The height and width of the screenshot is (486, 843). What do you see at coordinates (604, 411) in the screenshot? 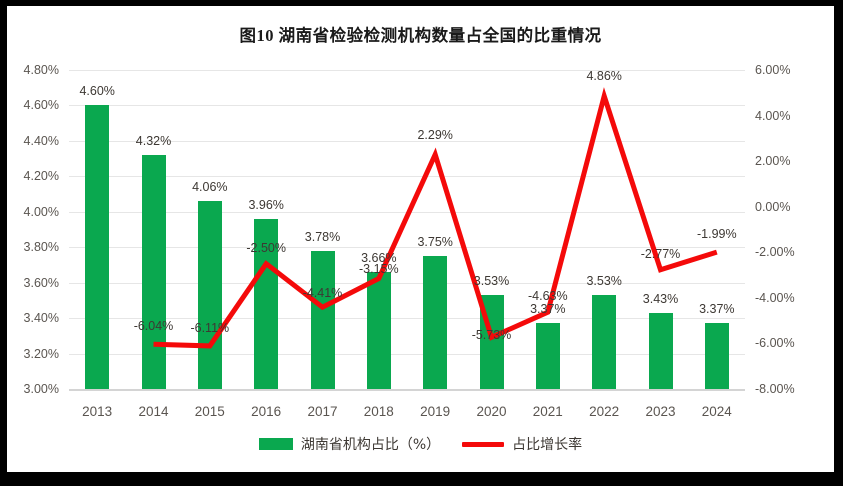
I see `x-axis-label-2022: 2022` at bounding box center [604, 411].